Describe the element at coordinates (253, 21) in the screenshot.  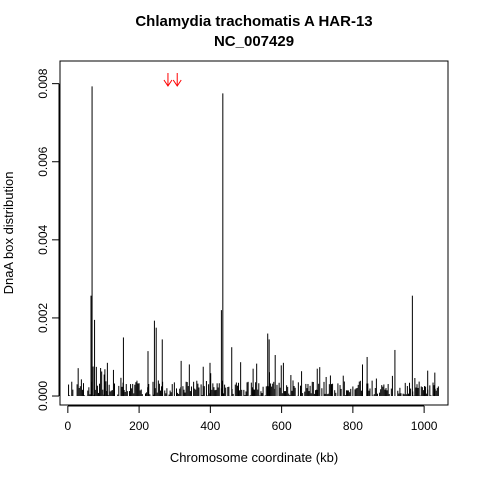
I see `chart-title-line-1: Chlamydia trachomatis A HAR-13` at that location.